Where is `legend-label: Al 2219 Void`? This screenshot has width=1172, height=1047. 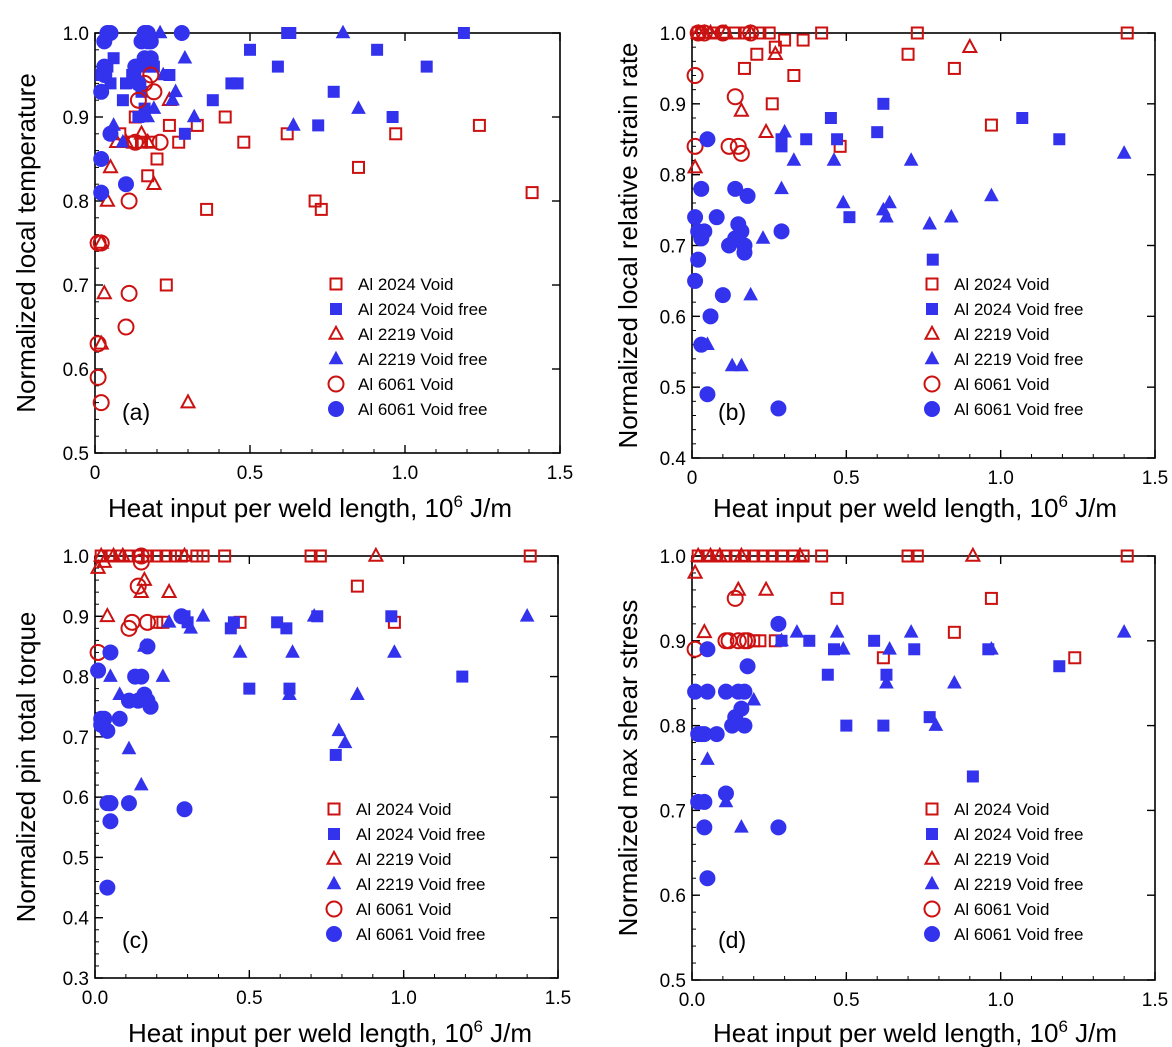
legend-label: Al 2219 Void is located at coordinates (1001, 334).